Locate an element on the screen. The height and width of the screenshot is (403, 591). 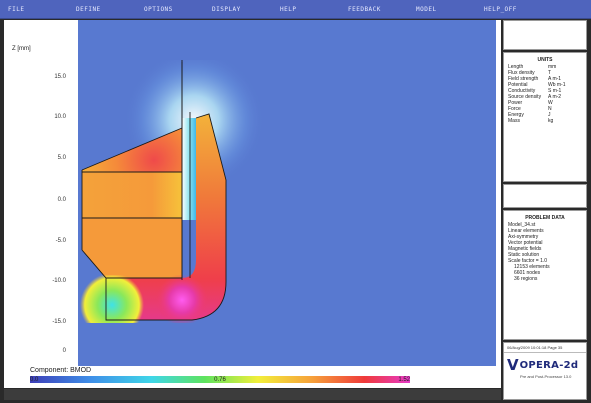
list-item: Linear elements is located at coordinates (526, 231).